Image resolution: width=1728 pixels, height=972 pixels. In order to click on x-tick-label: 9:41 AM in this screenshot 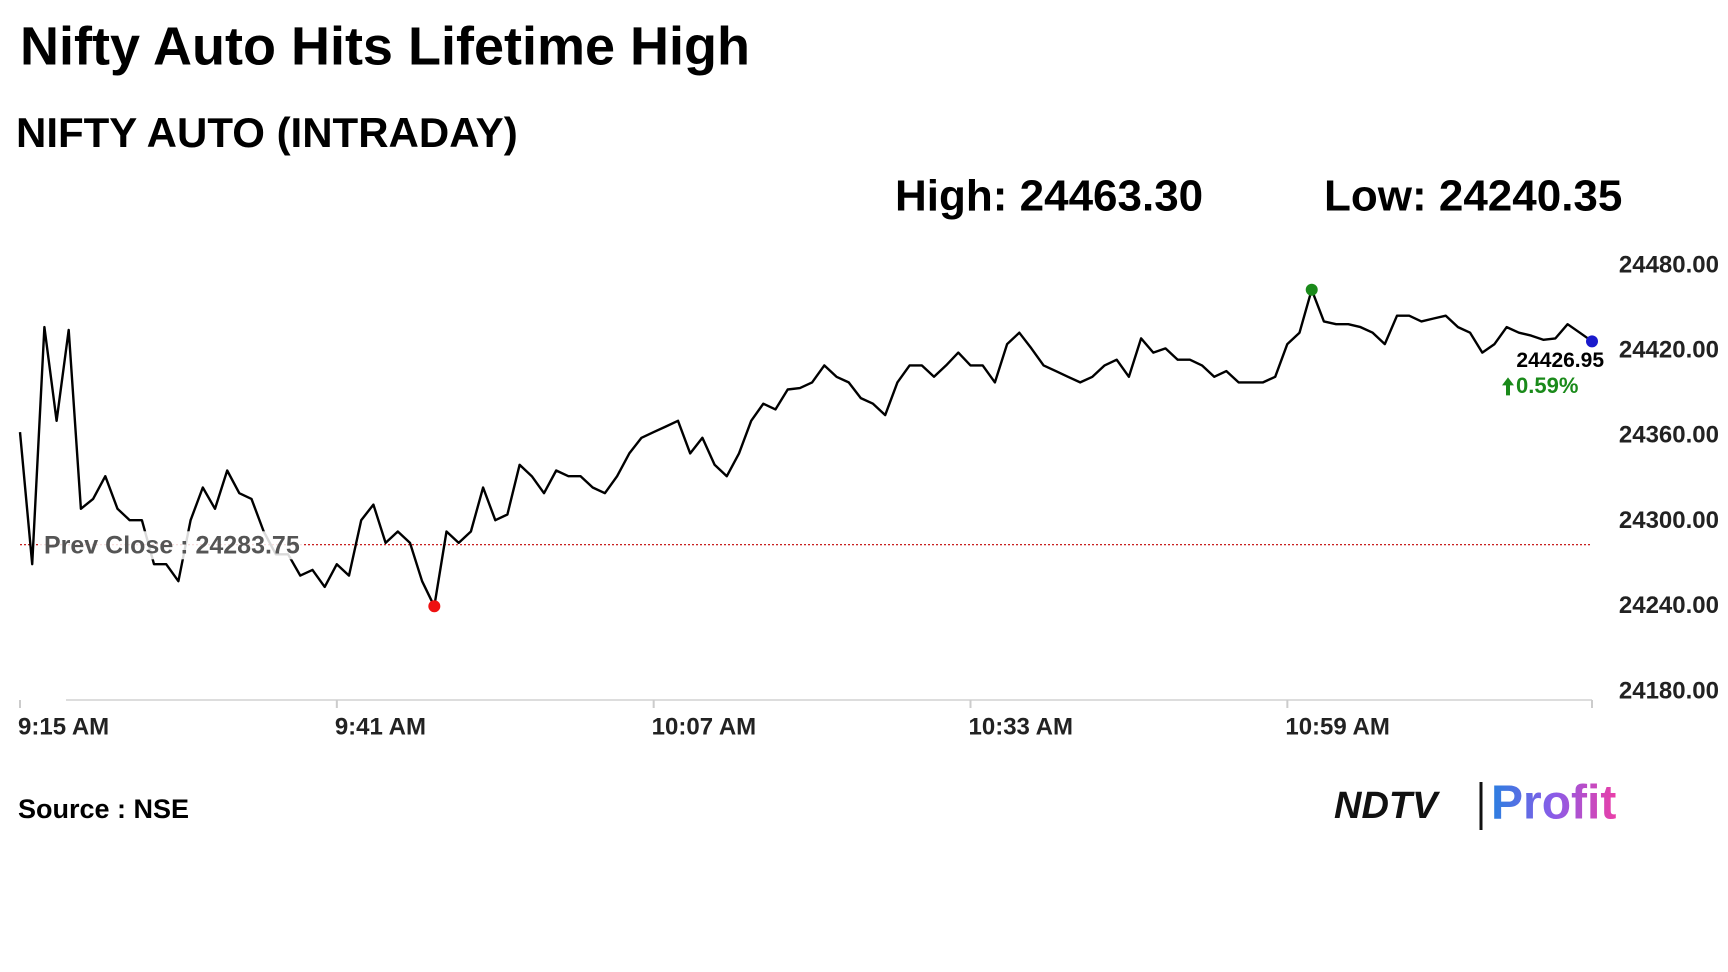, I will do `click(380, 726)`.